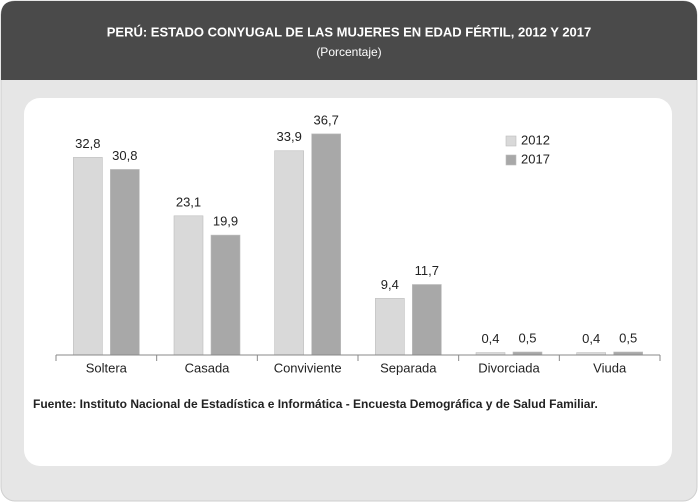  Describe the element at coordinates (289, 136) in the screenshot. I see `data-label: 33,9` at that location.